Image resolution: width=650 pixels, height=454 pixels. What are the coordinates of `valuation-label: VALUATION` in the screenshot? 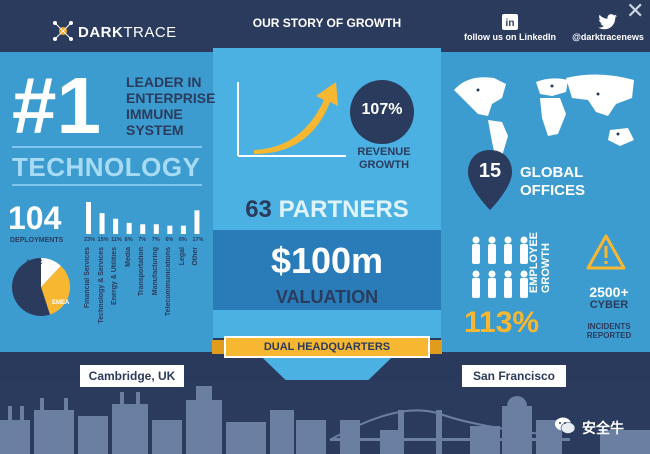 It's located at (327, 297).